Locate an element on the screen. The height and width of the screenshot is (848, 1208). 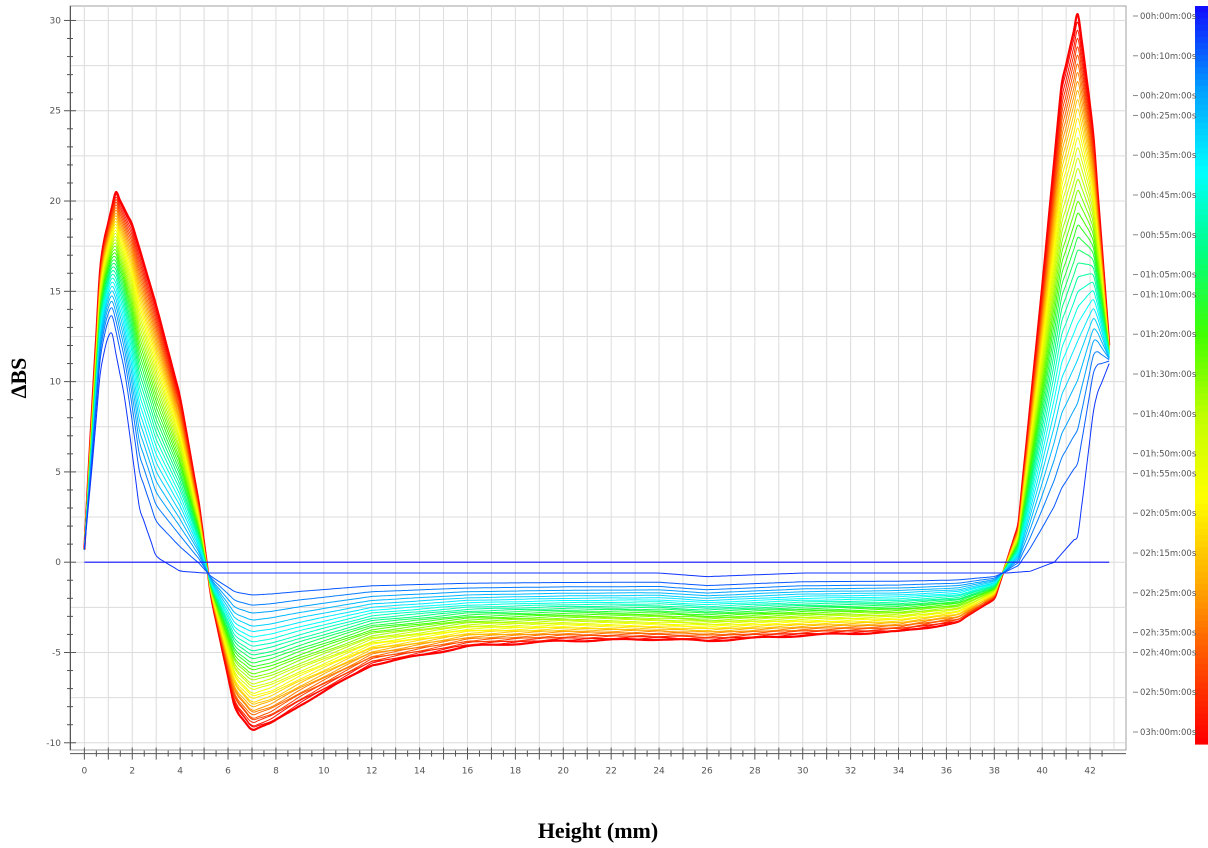
color-scale-label: 01h:50m:00s is located at coordinates (1168, 455).